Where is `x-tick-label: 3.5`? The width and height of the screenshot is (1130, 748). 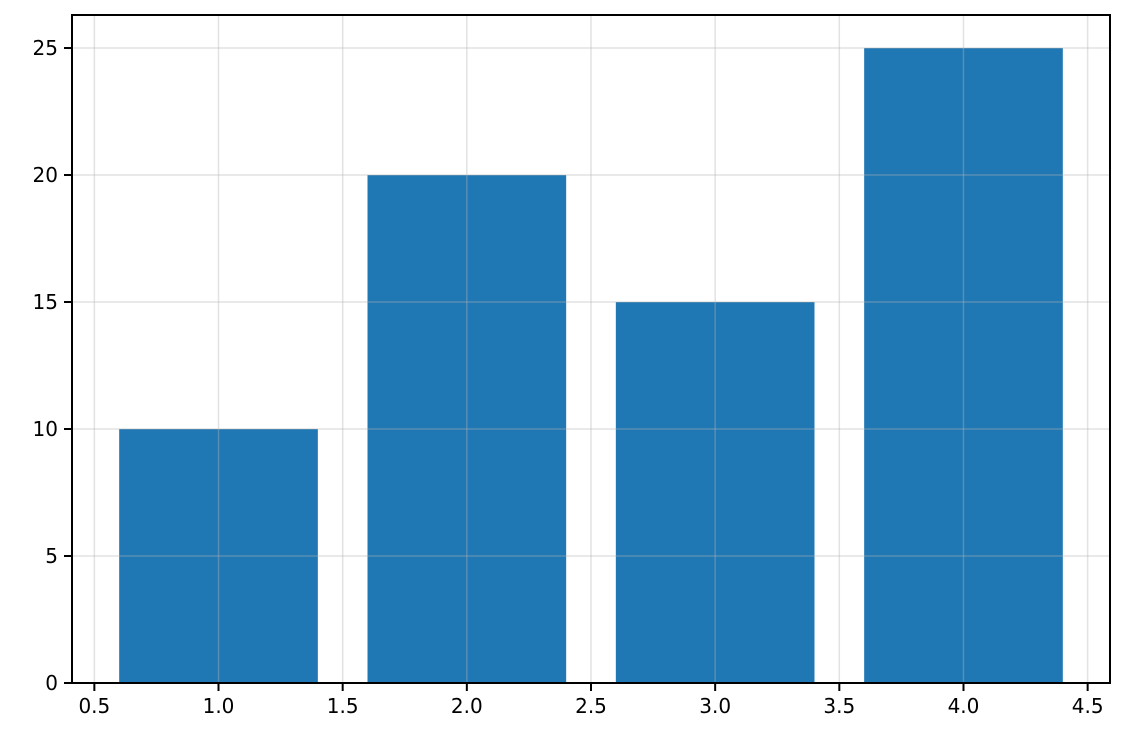 x-tick-label: 3.5 is located at coordinates (839, 706).